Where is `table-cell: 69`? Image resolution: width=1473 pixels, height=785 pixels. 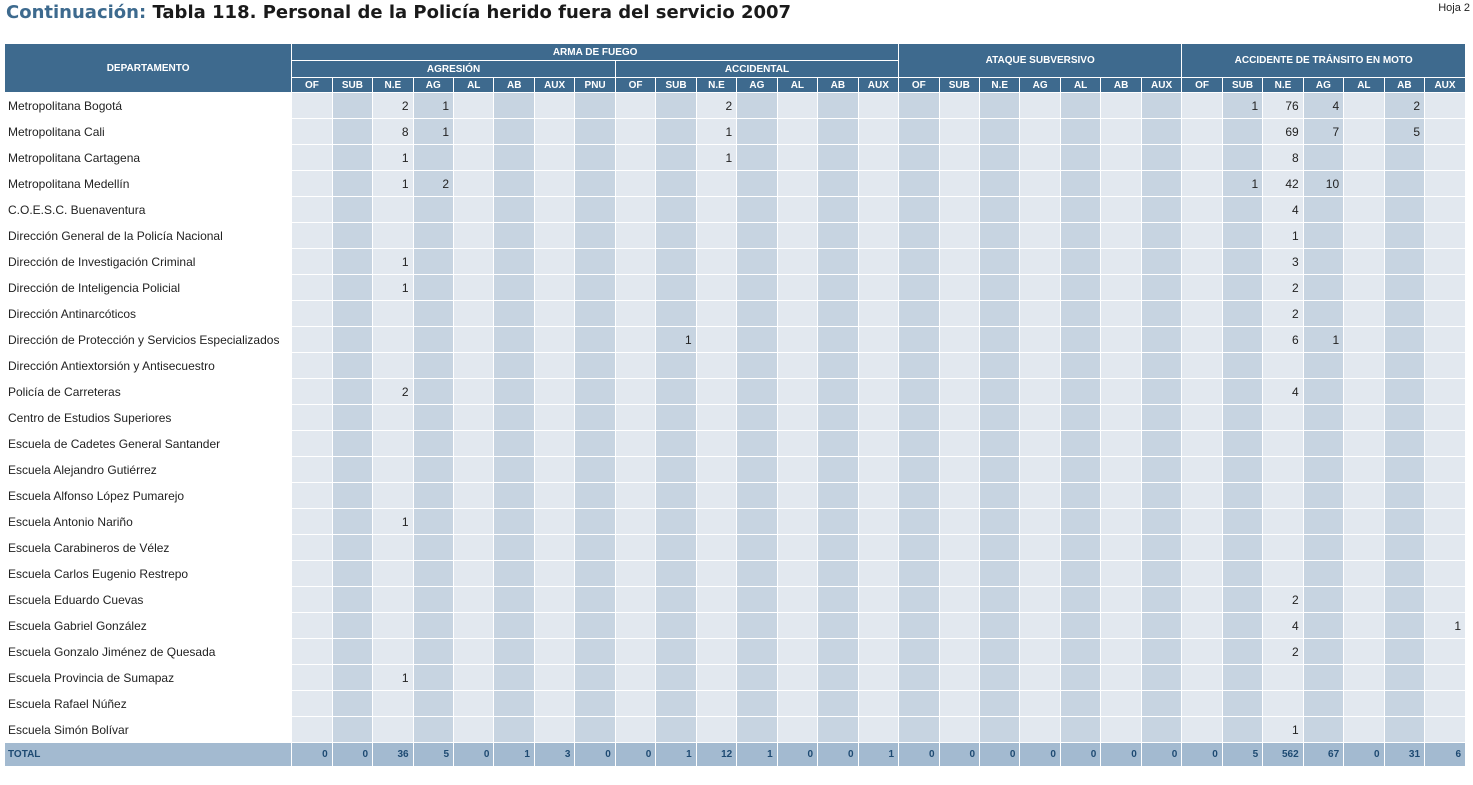
table-cell: 69 is located at coordinates (1283, 131).